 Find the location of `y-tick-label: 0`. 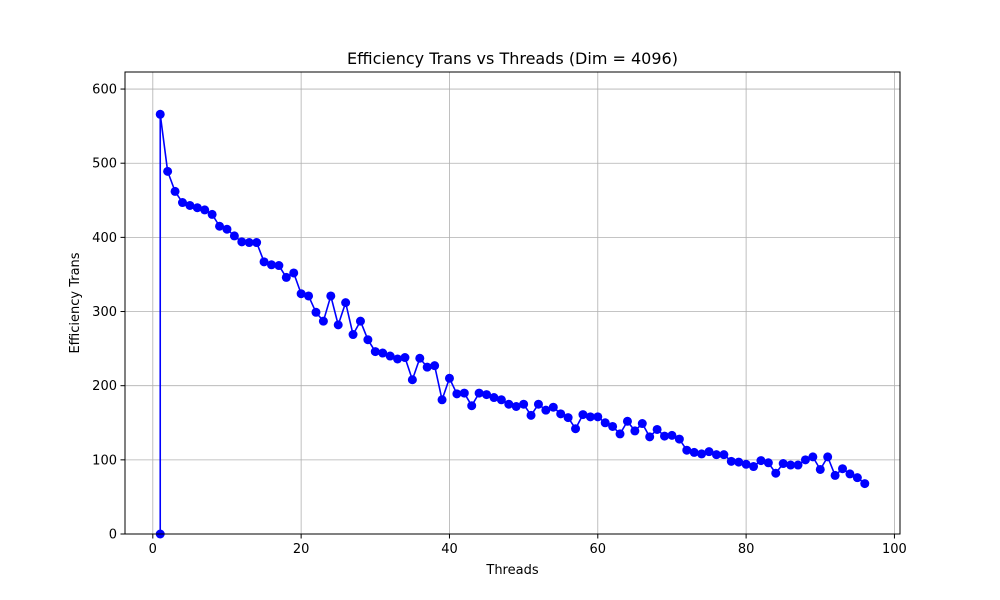

y-tick-label: 0 is located at coordinates (113, 535).